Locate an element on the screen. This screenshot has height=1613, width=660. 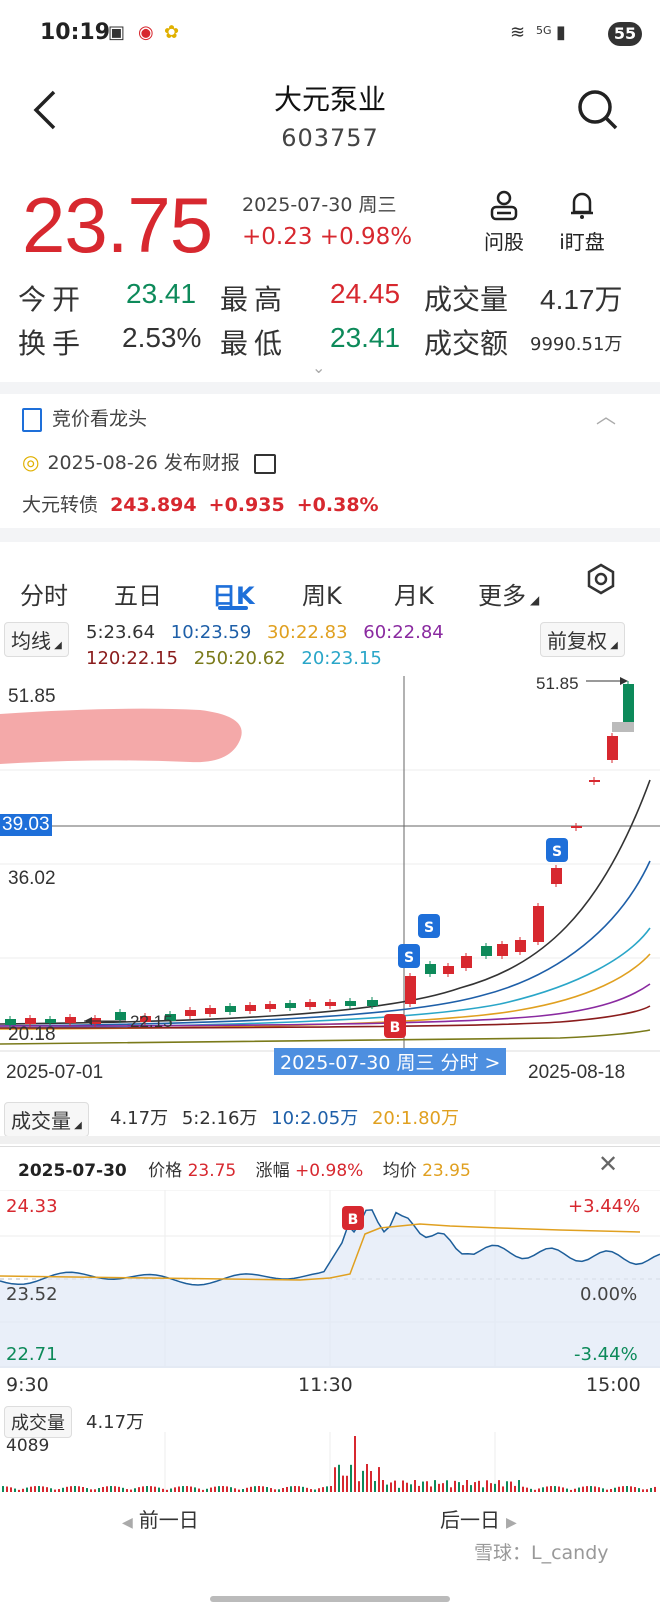
tab-daily-k: 日K is located at coordinates (233, 596).